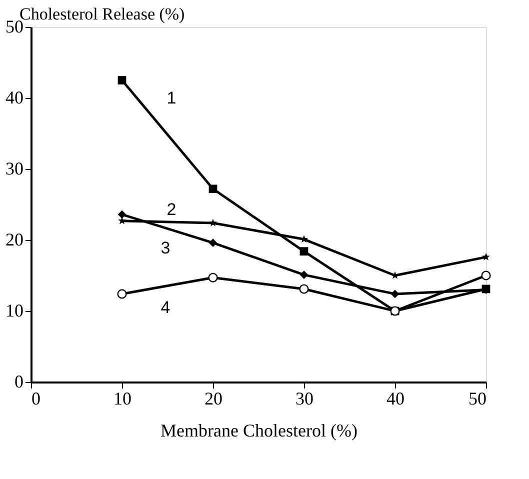 Image resolution: width=529 pixels, height=479 pixels. I want to click on y-tick-label: 30, so click(15, 168).